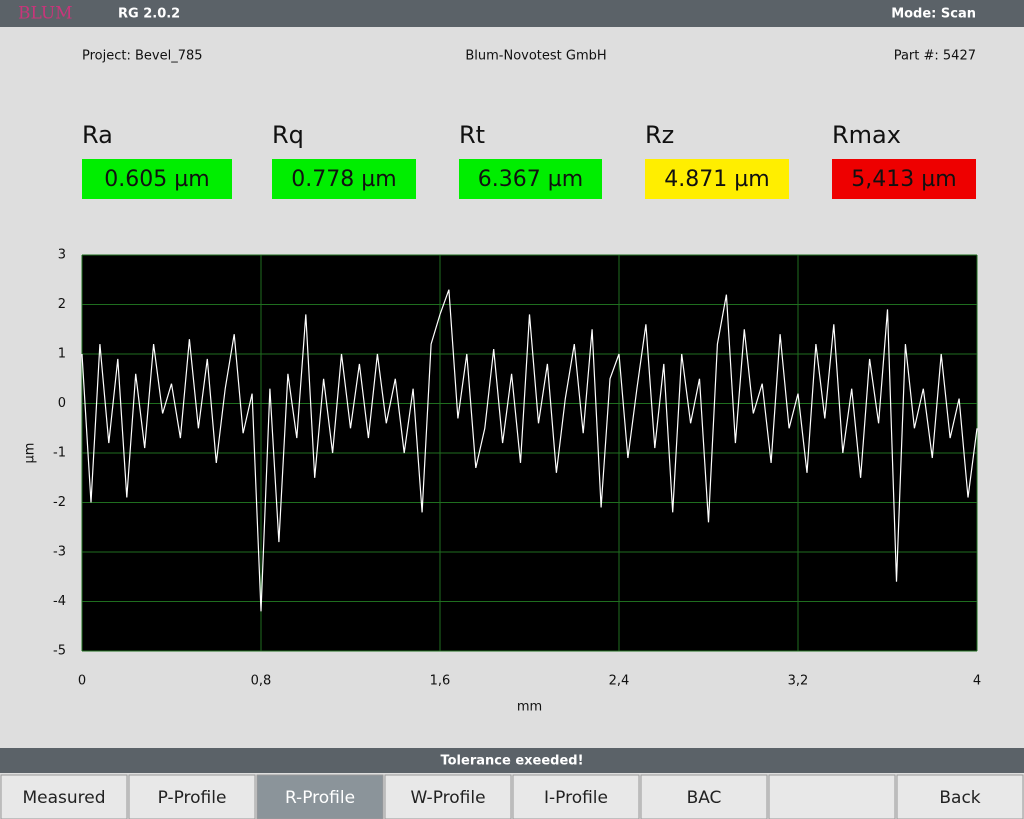  Describe the element at coordinates (149, 14) in the screenshot. I see `version: RG 2.0.2` at that location.